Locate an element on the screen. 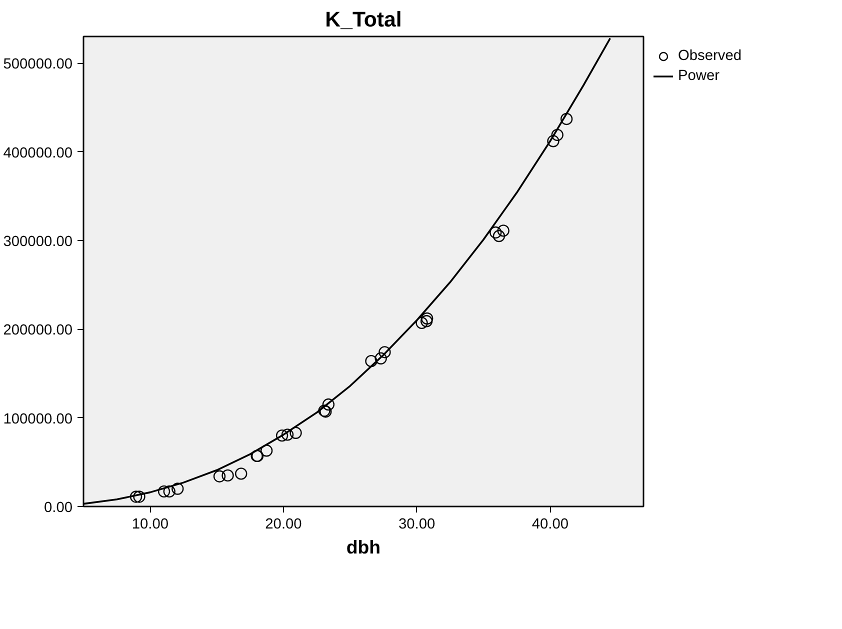  y-tick-label: 500000.00 is located at coordinates (37, 64).